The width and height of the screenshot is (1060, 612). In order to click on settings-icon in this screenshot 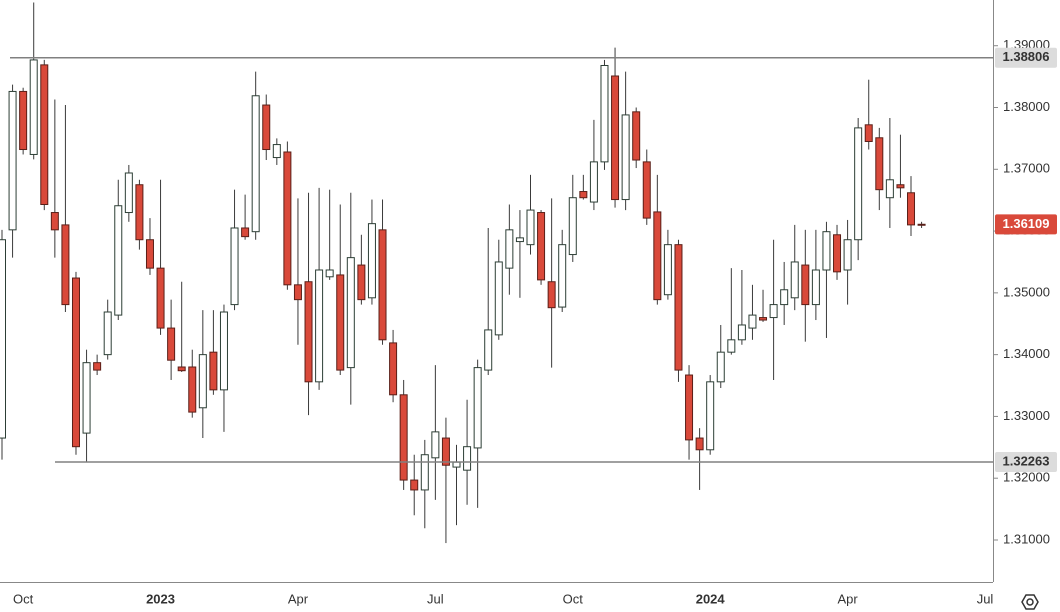, I will do `click(1030, 602)`.